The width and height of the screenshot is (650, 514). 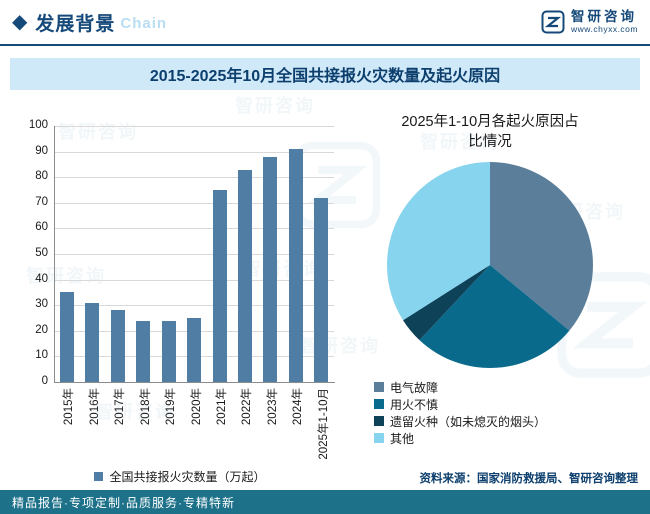 I want to click on pie-legend-item: 其他, so click(x=507, y=438).